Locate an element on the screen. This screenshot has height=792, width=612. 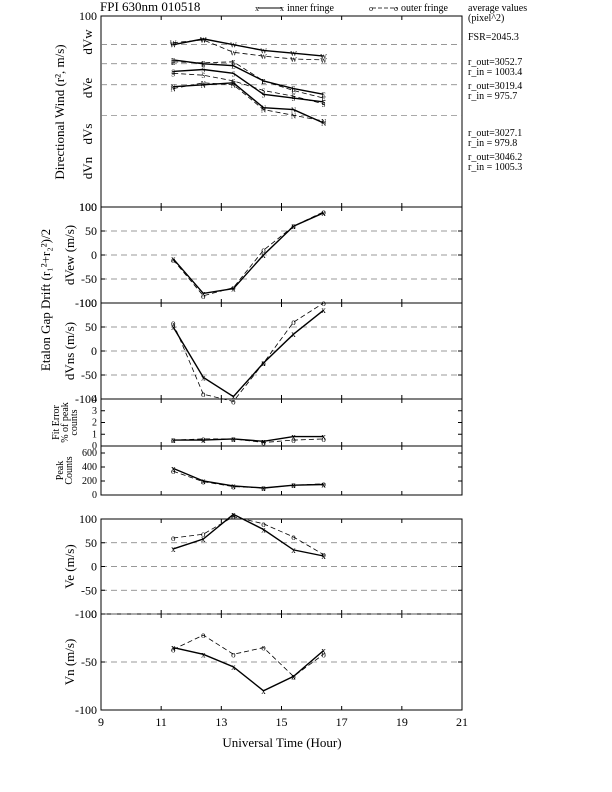
vew-inner-line is located at coordinates (248, 253).